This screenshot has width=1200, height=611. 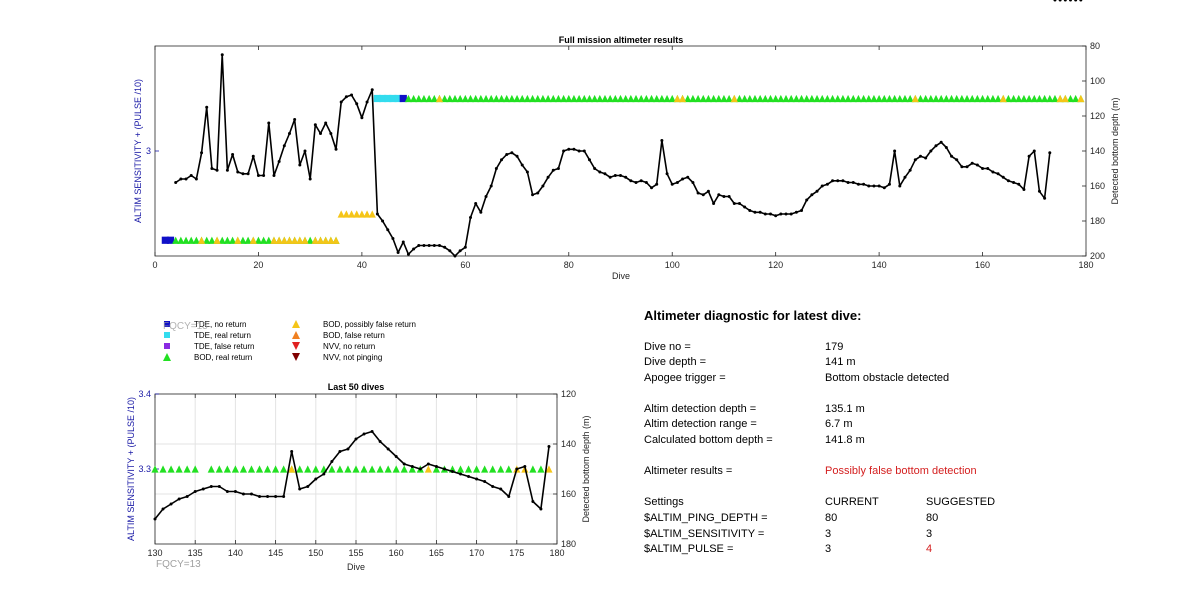 What do you see at coordinates (1097, 81) in the screenshot?
I see `y-right-tick-label: 100` at bounding box center [1097, 81].